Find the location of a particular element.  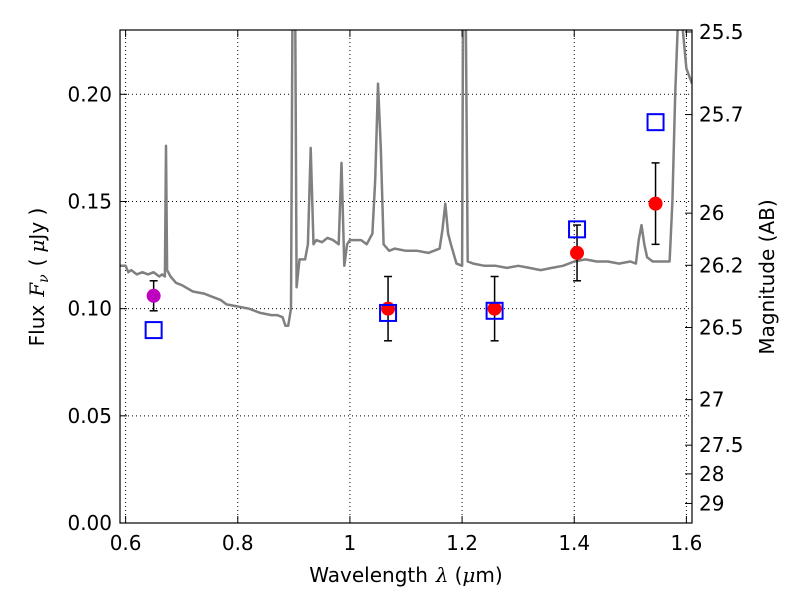

x-axis-title: Wavelength λ (μm) is located at coordinates (405, 575).